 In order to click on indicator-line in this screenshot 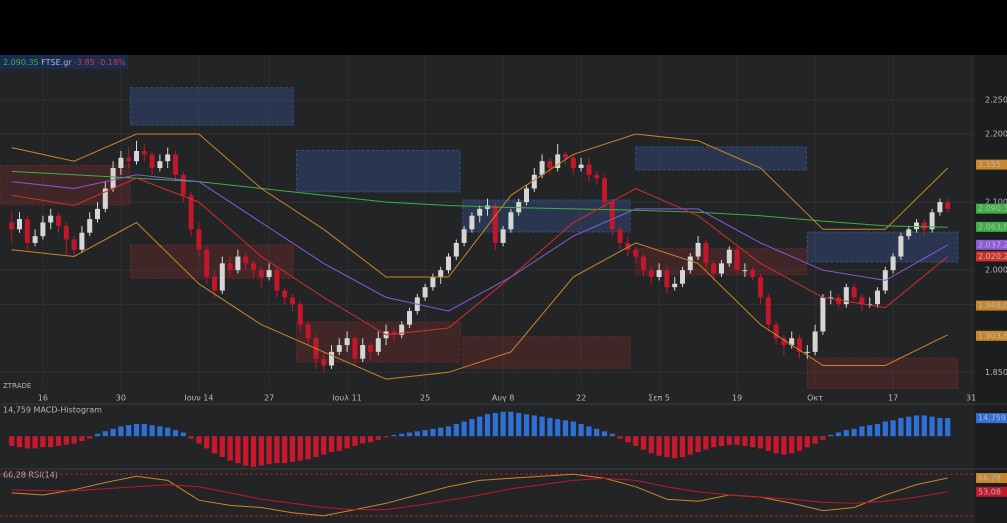, I will do `click(479, 495)`.